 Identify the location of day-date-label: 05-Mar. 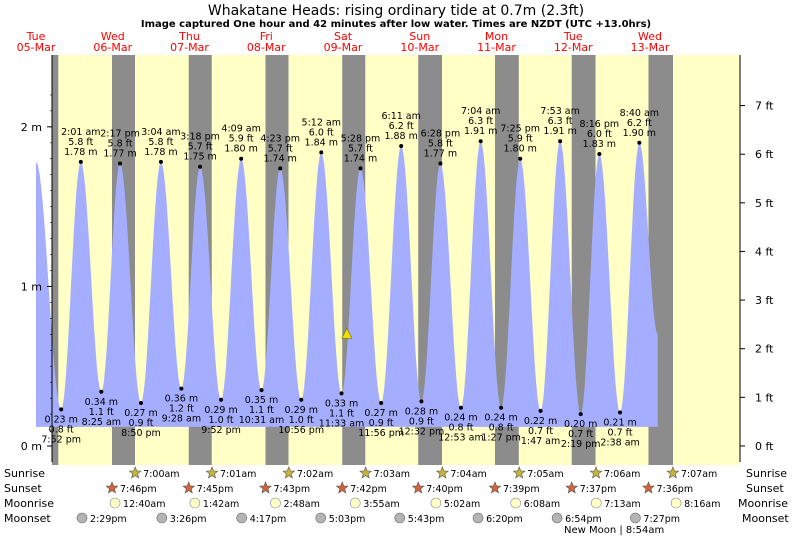
(36, 47).